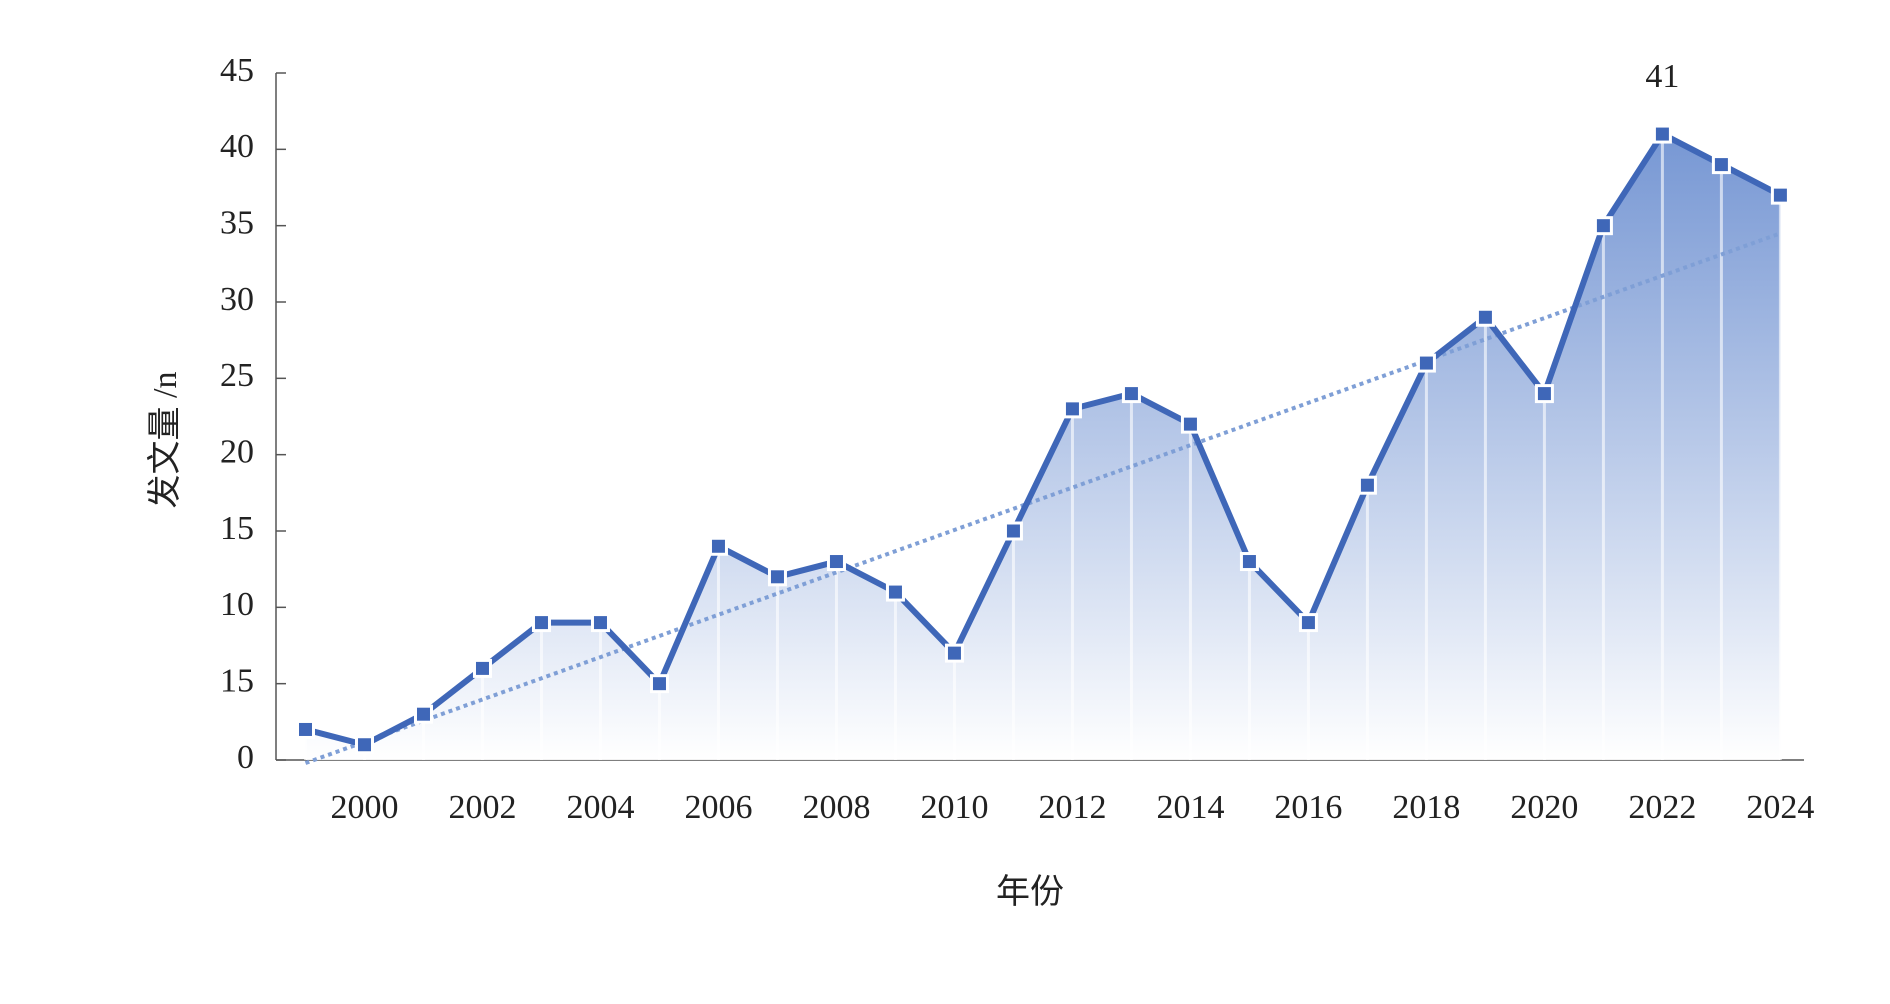 The width and height of the screenshot is (1890, 1004). What do you see at coordinates (1662, 76) in the screenshot?
I see `annotation: 41` at bounding box center [1662, 76].